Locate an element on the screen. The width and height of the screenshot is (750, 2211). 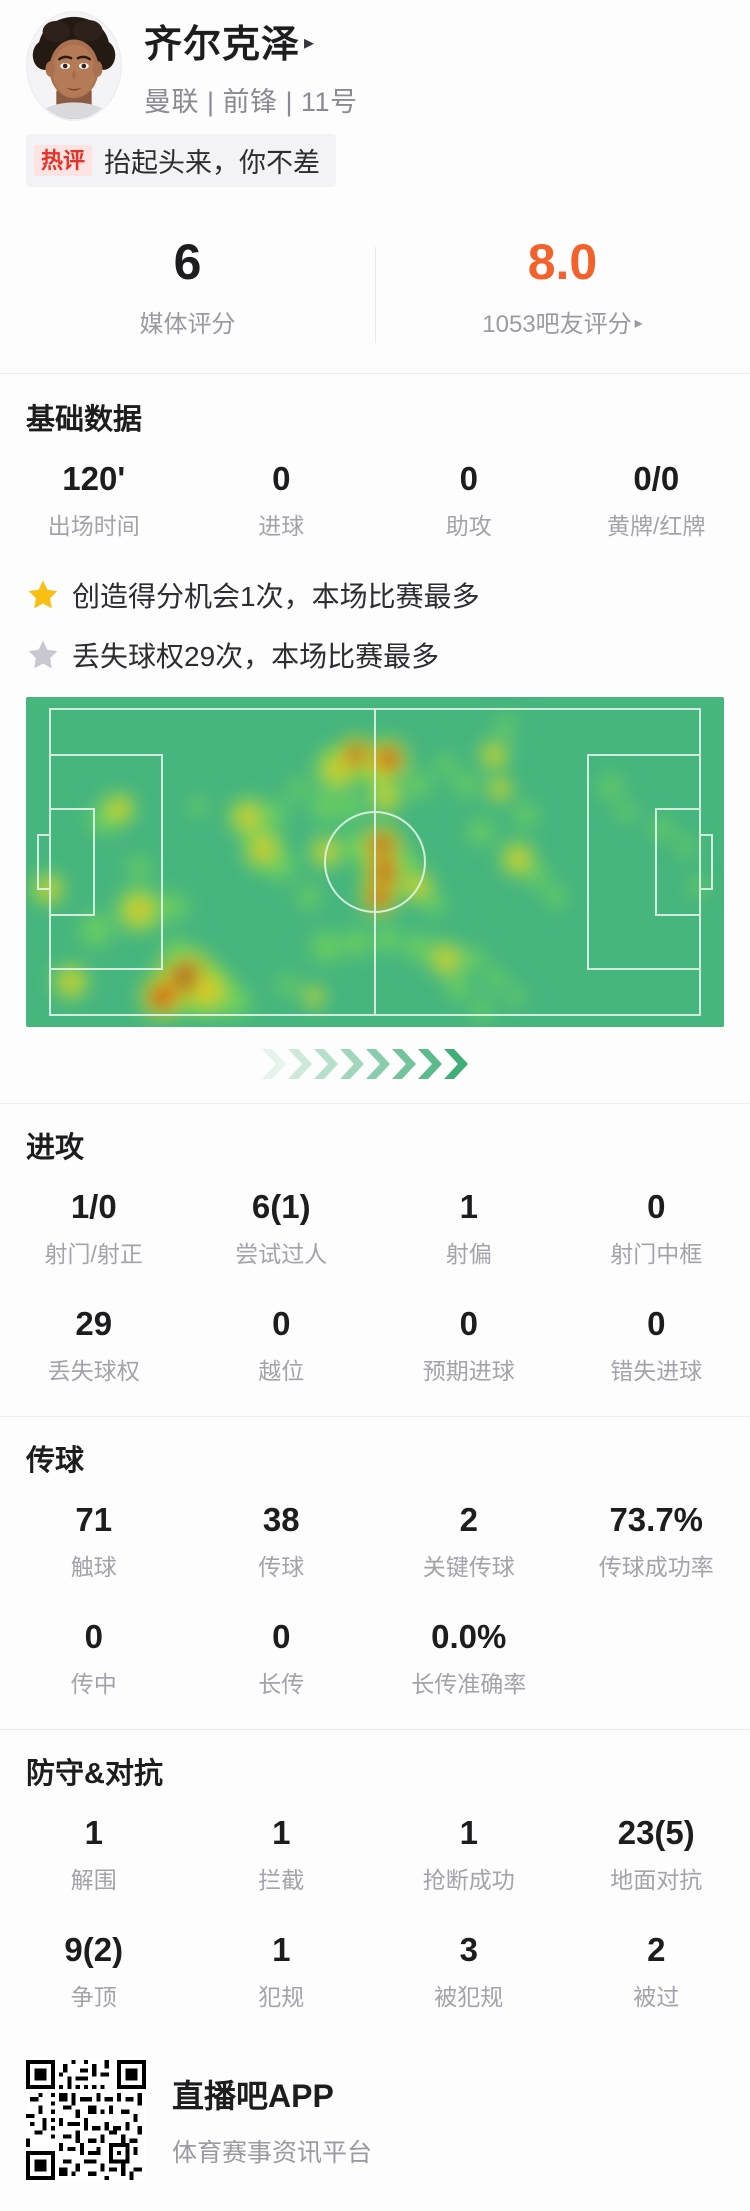
stat-label: 射偏 is located at coordinates (468, 1253).